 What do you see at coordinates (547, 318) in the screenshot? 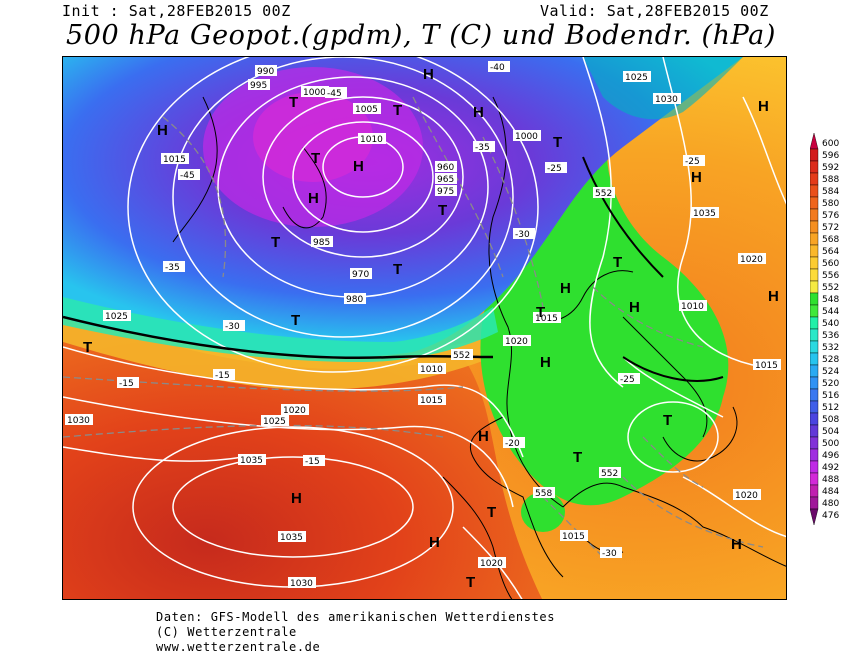
I see `label-1015-b: 1015` at bounding box center [547, 318].